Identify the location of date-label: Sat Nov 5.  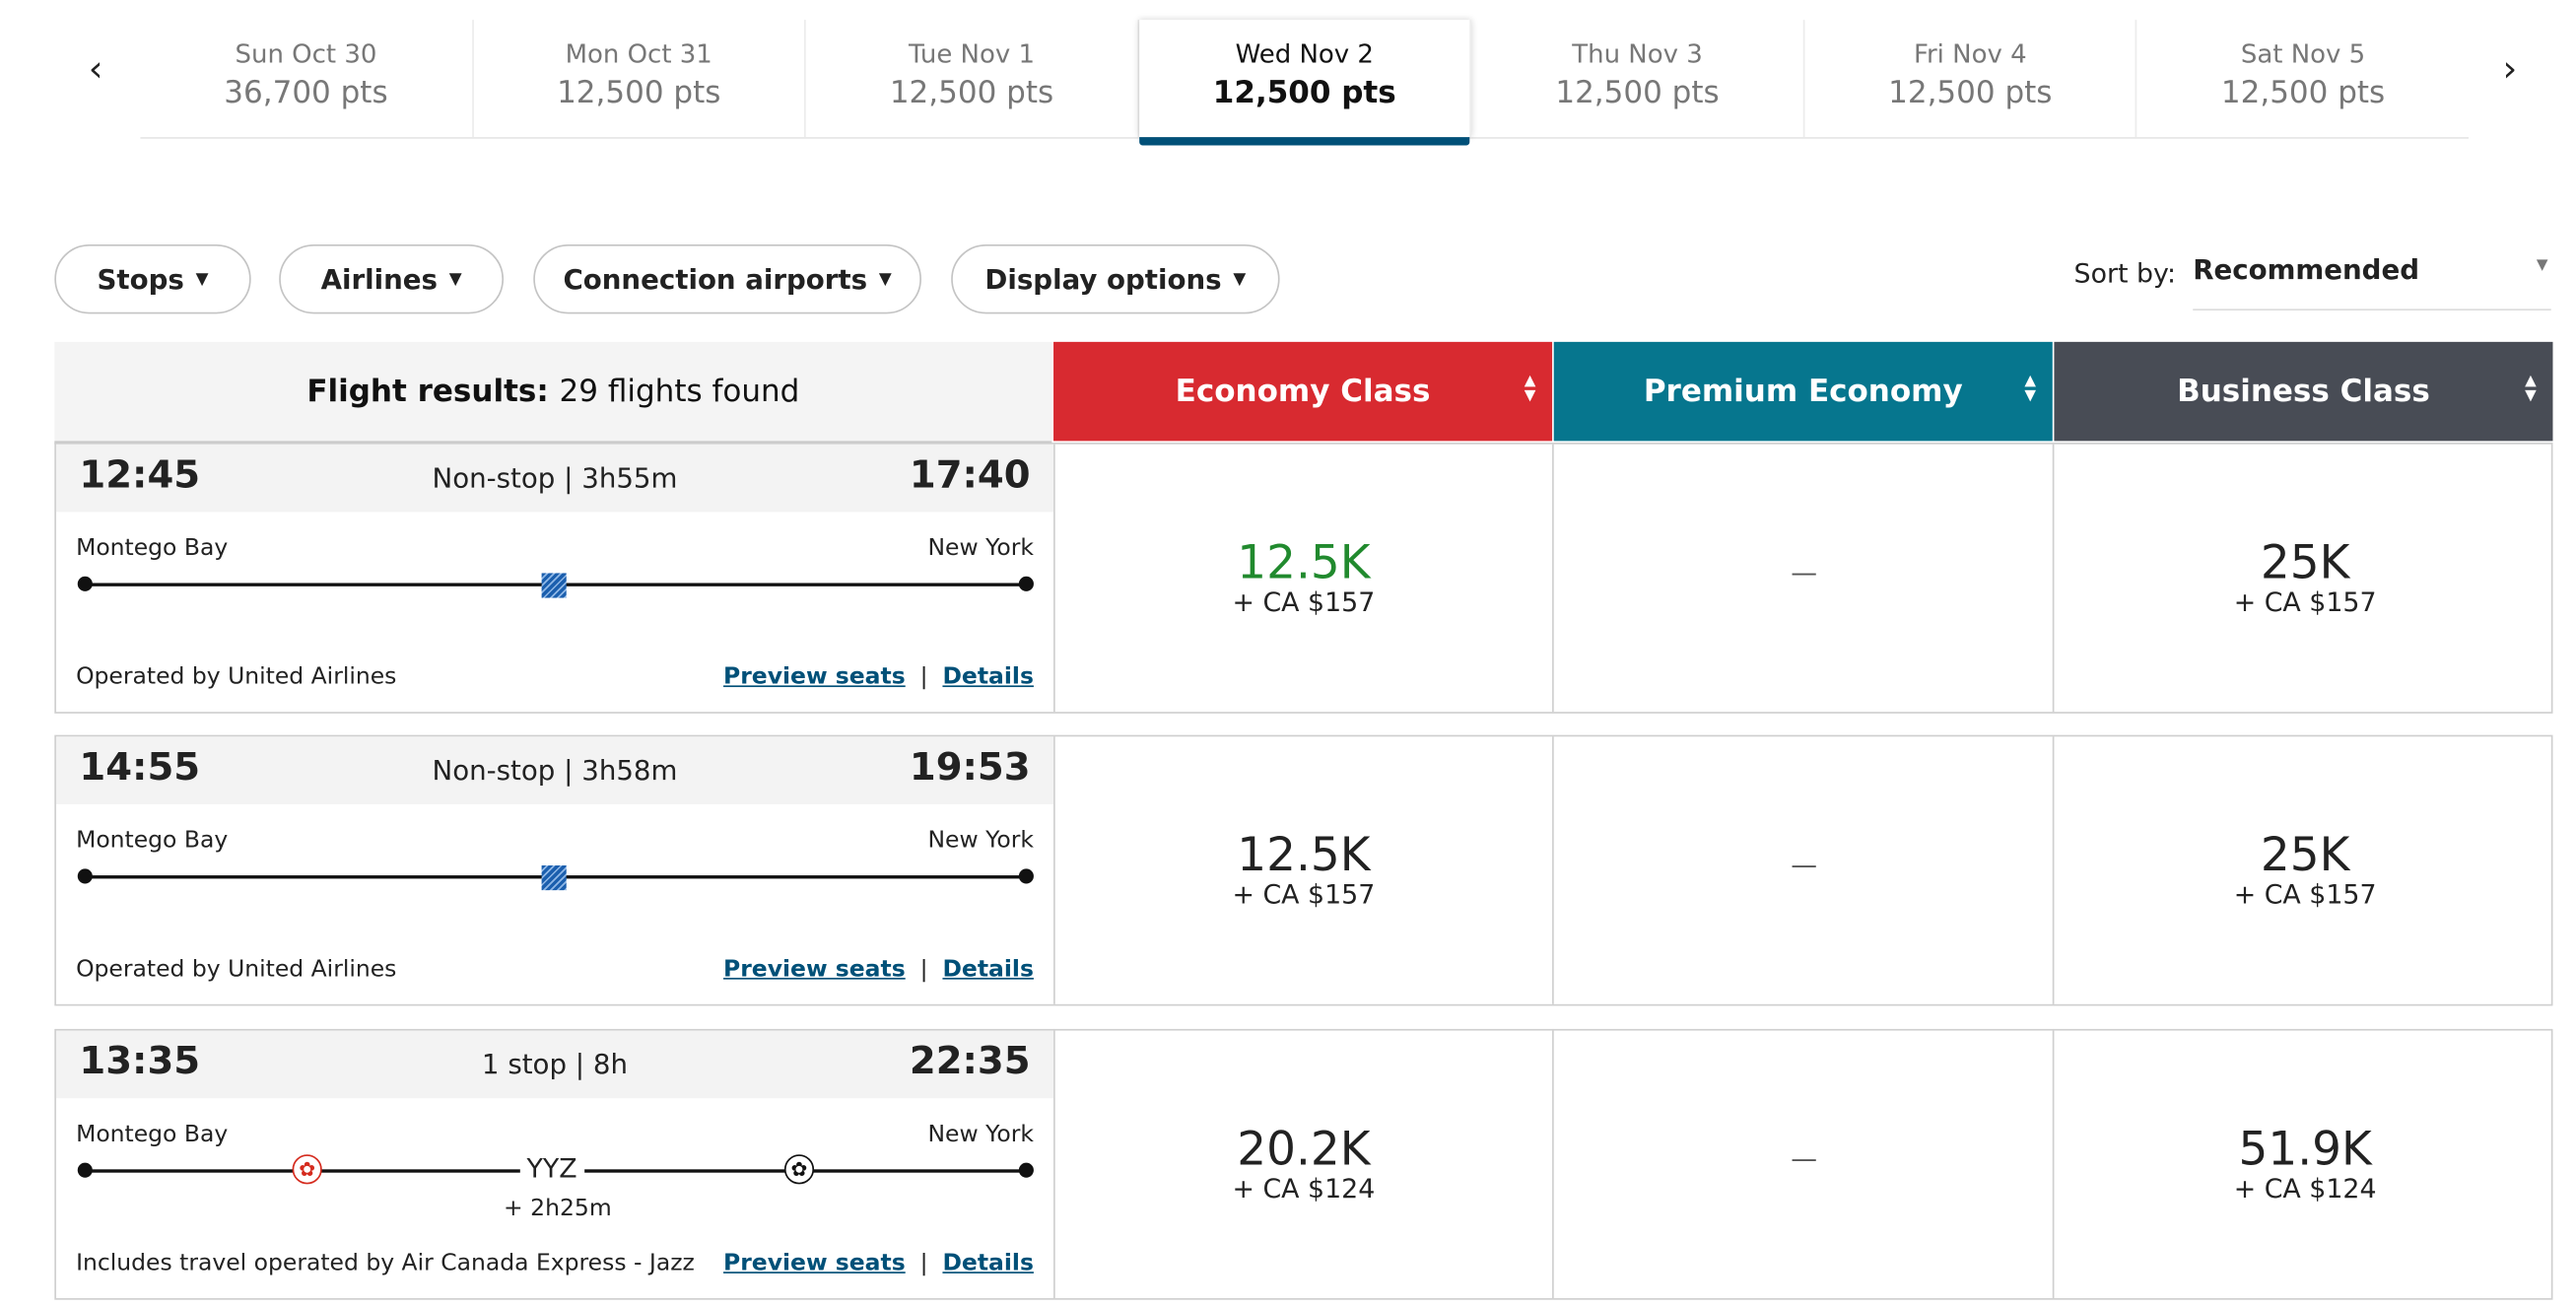
(2303, 54).